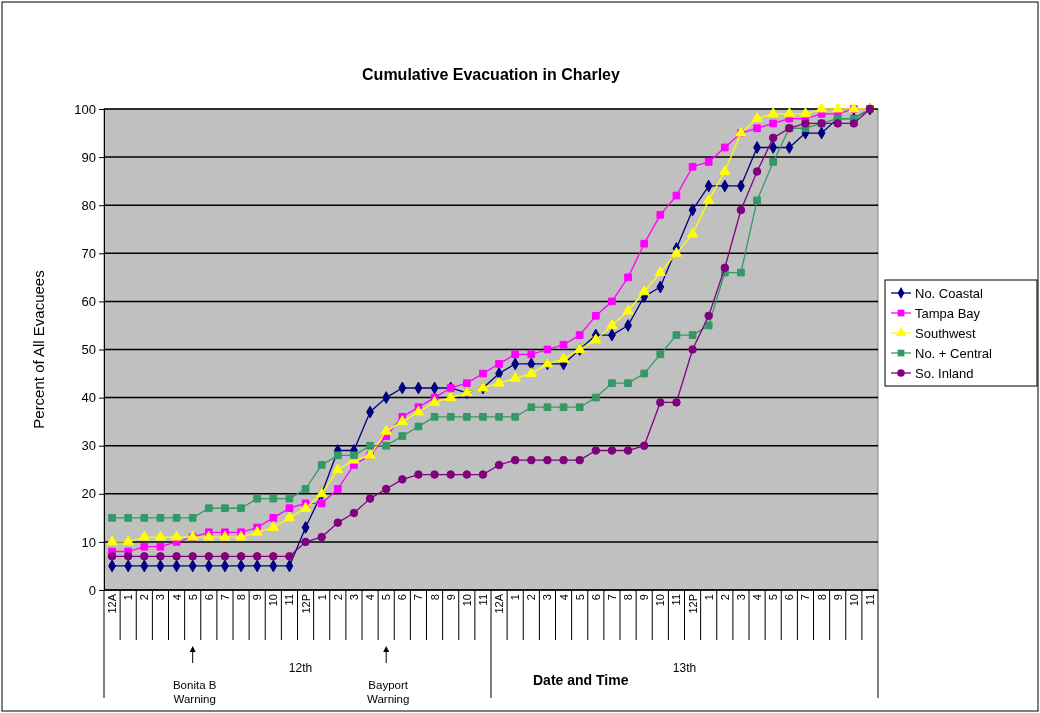 The height and width of the screenshot is (713, 1040). Describe the element at coordinates (88, 398) in the screenshot. I see `y-tick-label: 40` at that location.